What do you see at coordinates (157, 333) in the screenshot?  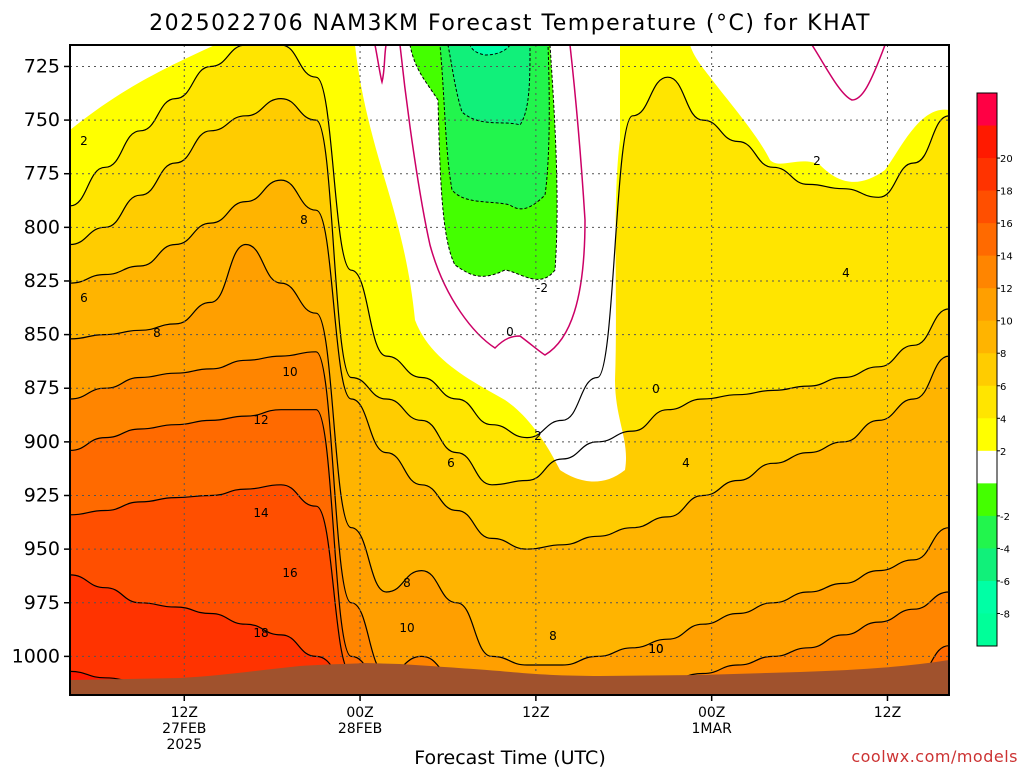 I see `contour-label-2: 8` at bounding box center [157, 333].